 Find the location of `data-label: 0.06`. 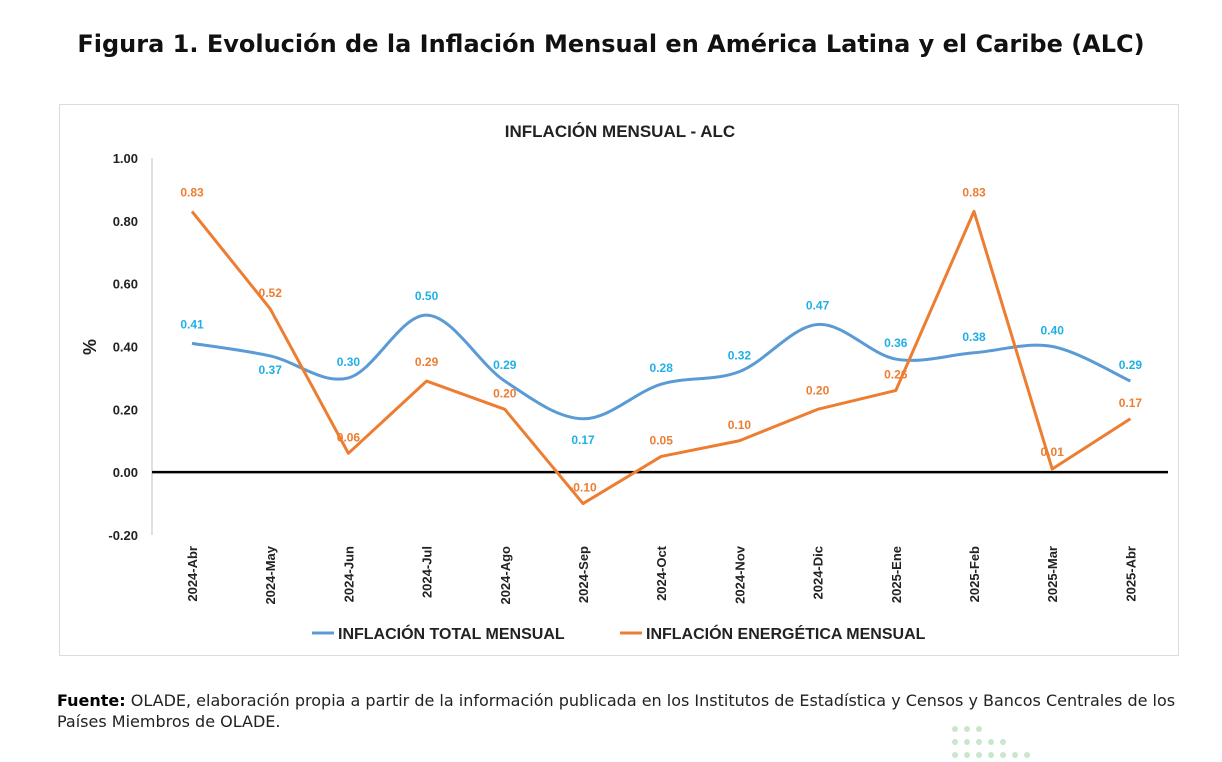

data-label: 0.06 is located at coordinates (349, 437).